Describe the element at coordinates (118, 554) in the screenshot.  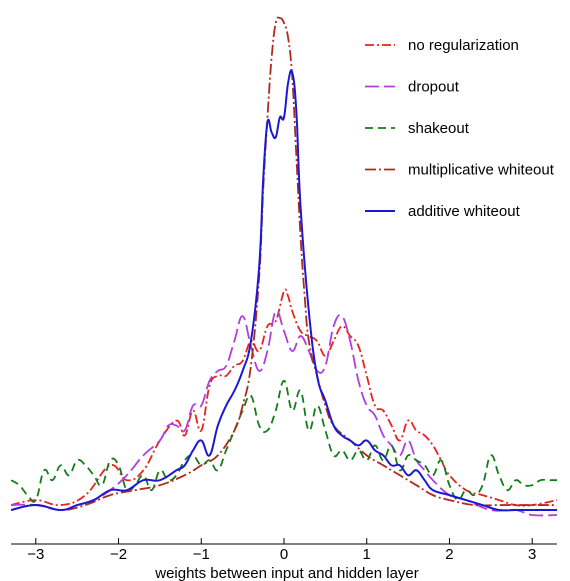
I see `x-tick-label: −2` at that location.